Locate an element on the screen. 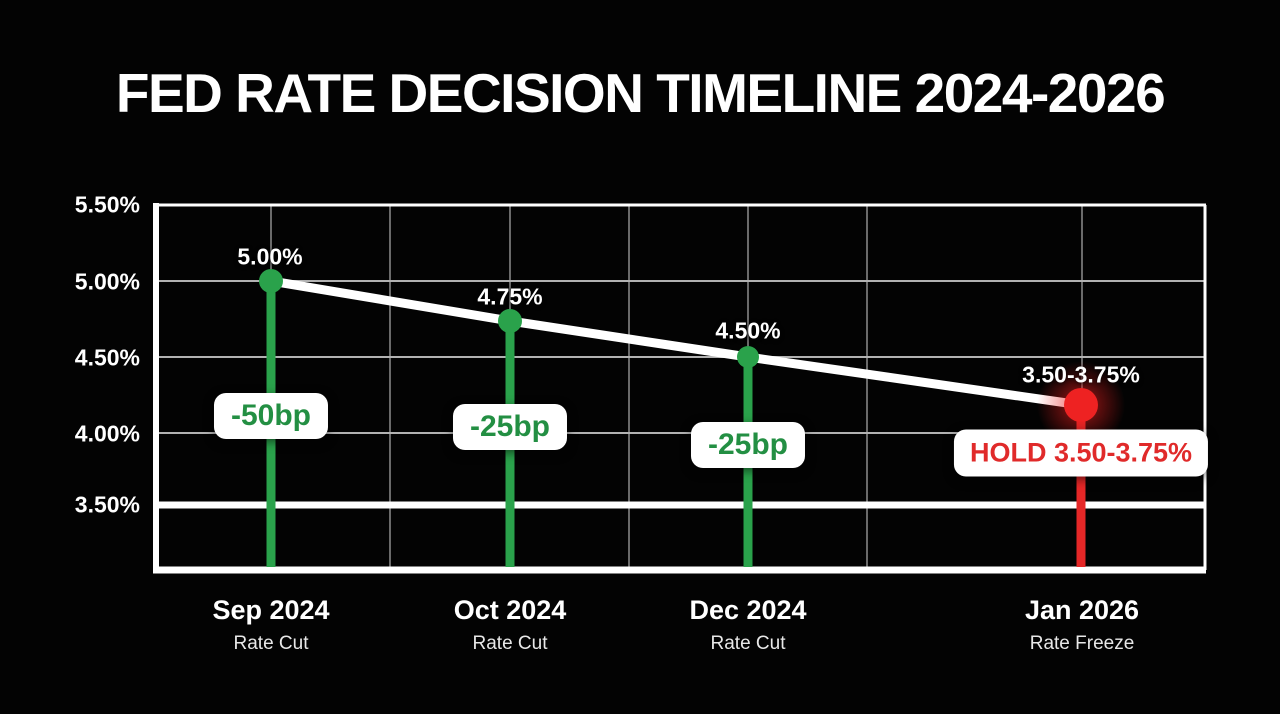 The width and height of the screenshot is (1280, 714). x-axis-label-oct2024: Oct 2024 Rate Cut is located at coordinates (510, 624).